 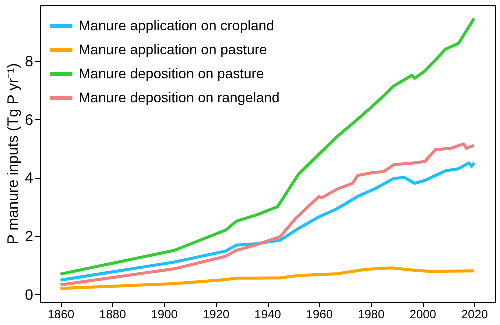 What do you see at coordinates (29, 237) in the screenshot?
I see `y-tick-label: 2` at bounding box center [29, 237].